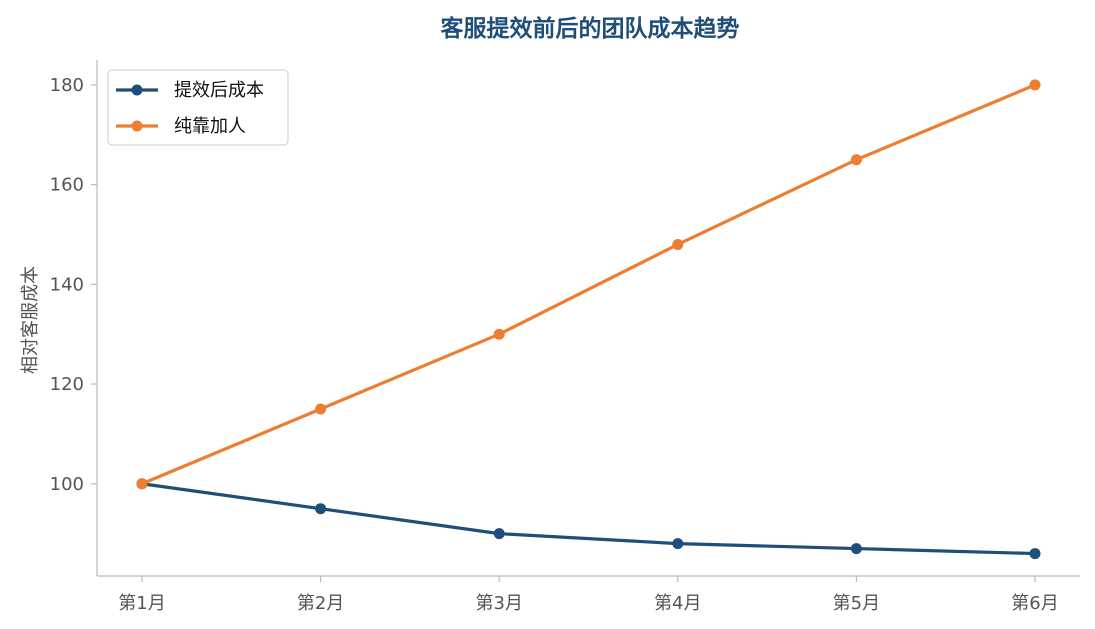 This screenshot has height=629, width=1095. What do you see at coordinates (67, 284) in the screenshot?
I see `y-tick-label: 140` at bounding box center [67, 284].